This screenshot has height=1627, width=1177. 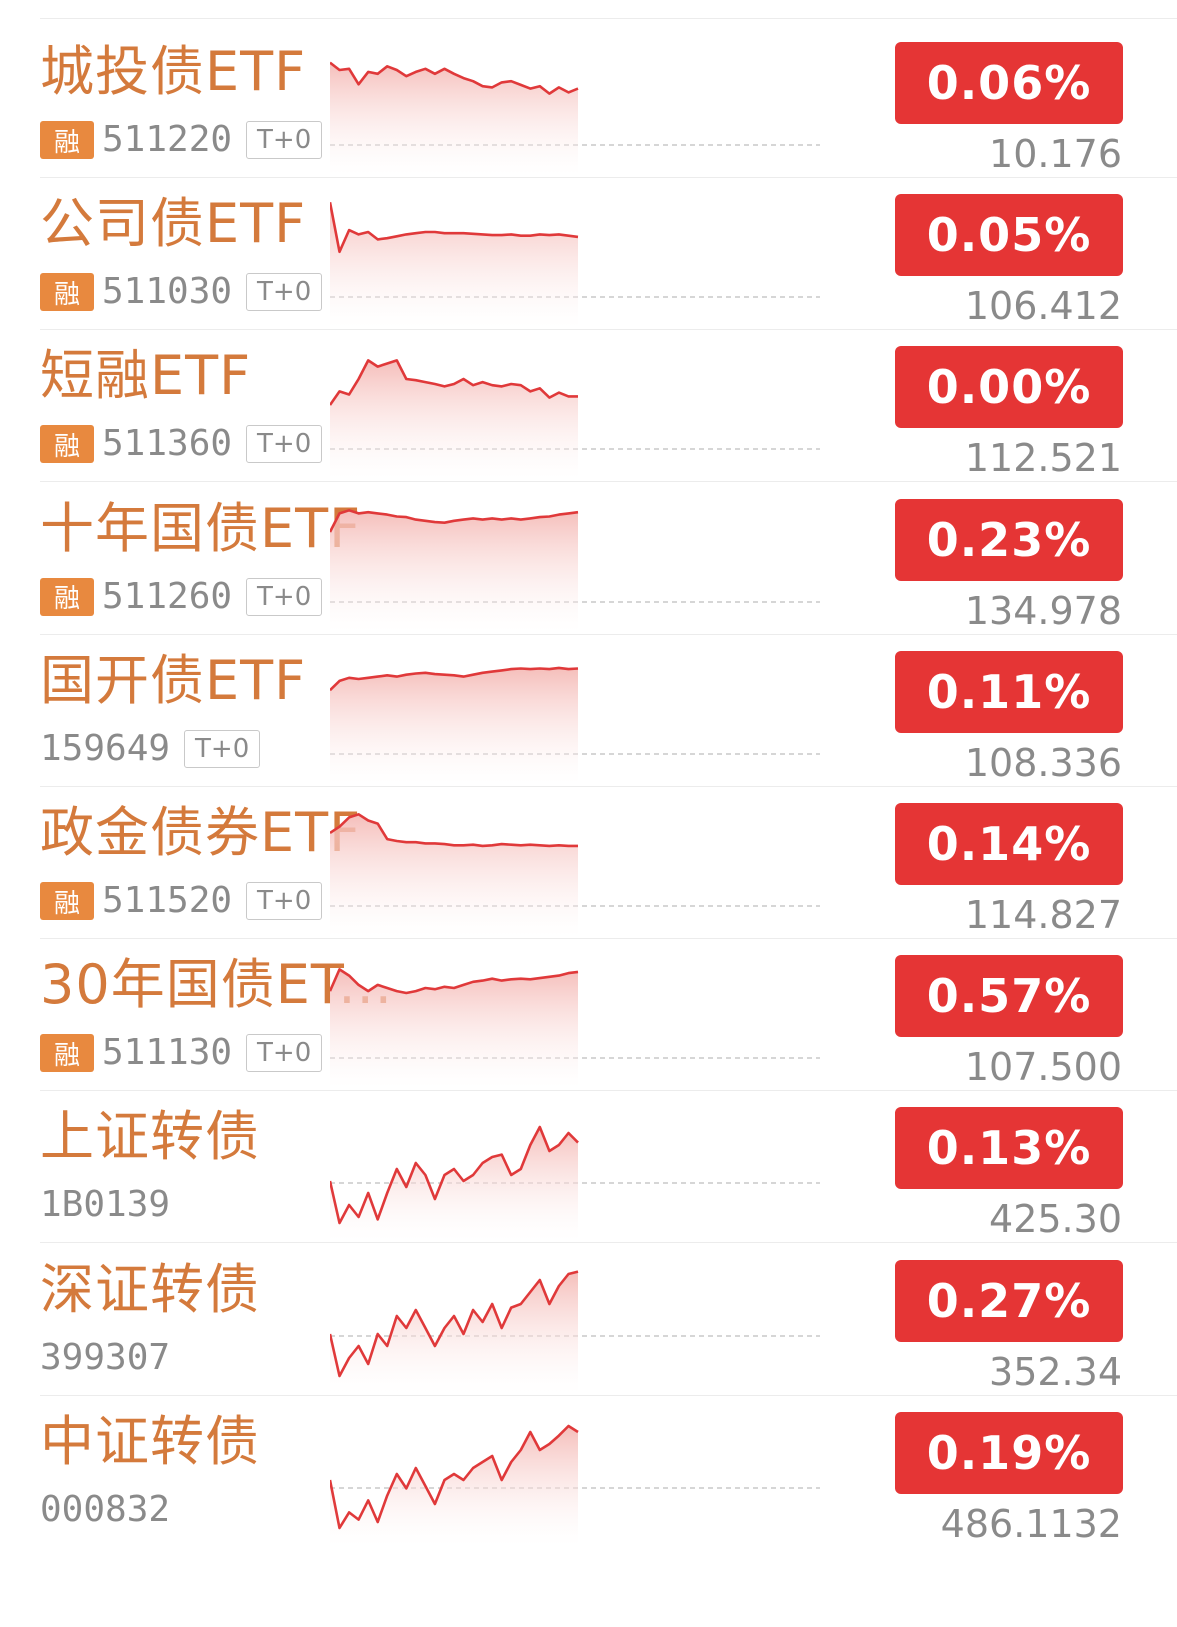 What do you see at coordinates (181, 1053) in the screenshot?
I see `etf-meta: 融 511130 T+0` at bounding box center [181, 1053].